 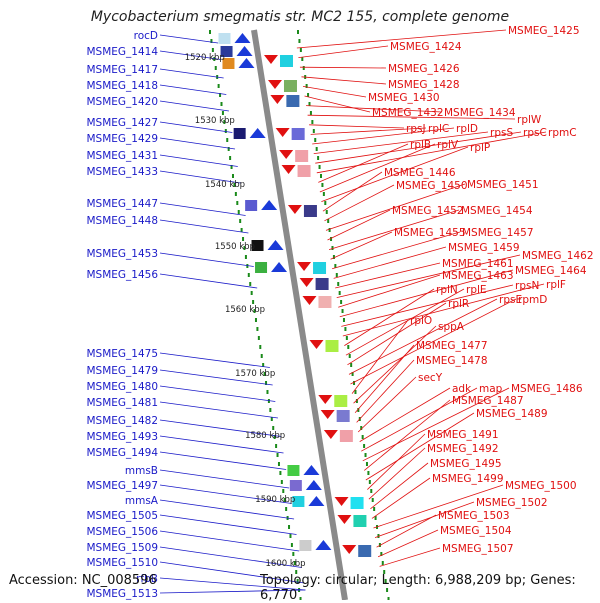 What do you see at coordinates (463, 435) in the screenshot?
I see `right-gene-label: MSMEG_1491` at bounding box center [463, 435].